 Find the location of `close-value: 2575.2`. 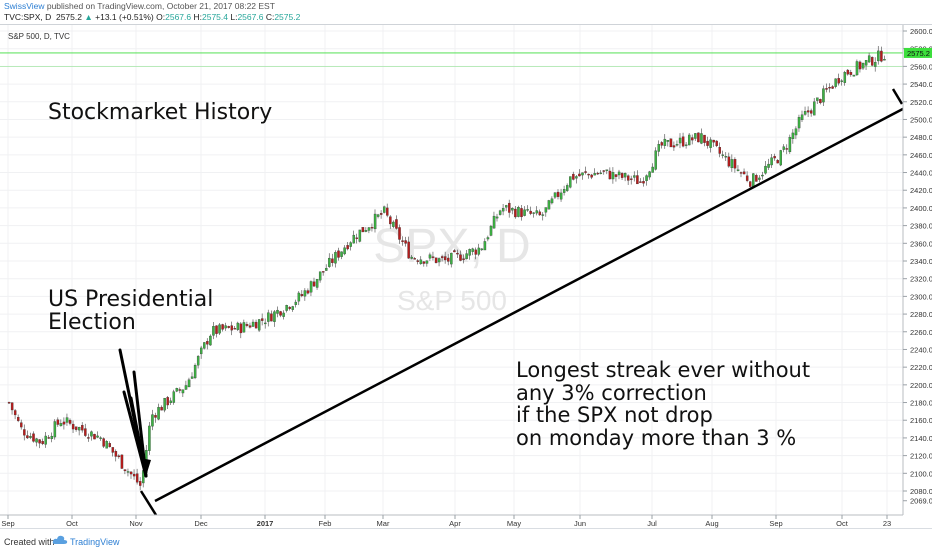

close-value: 2575.2 is located at coordinates (287, 17).